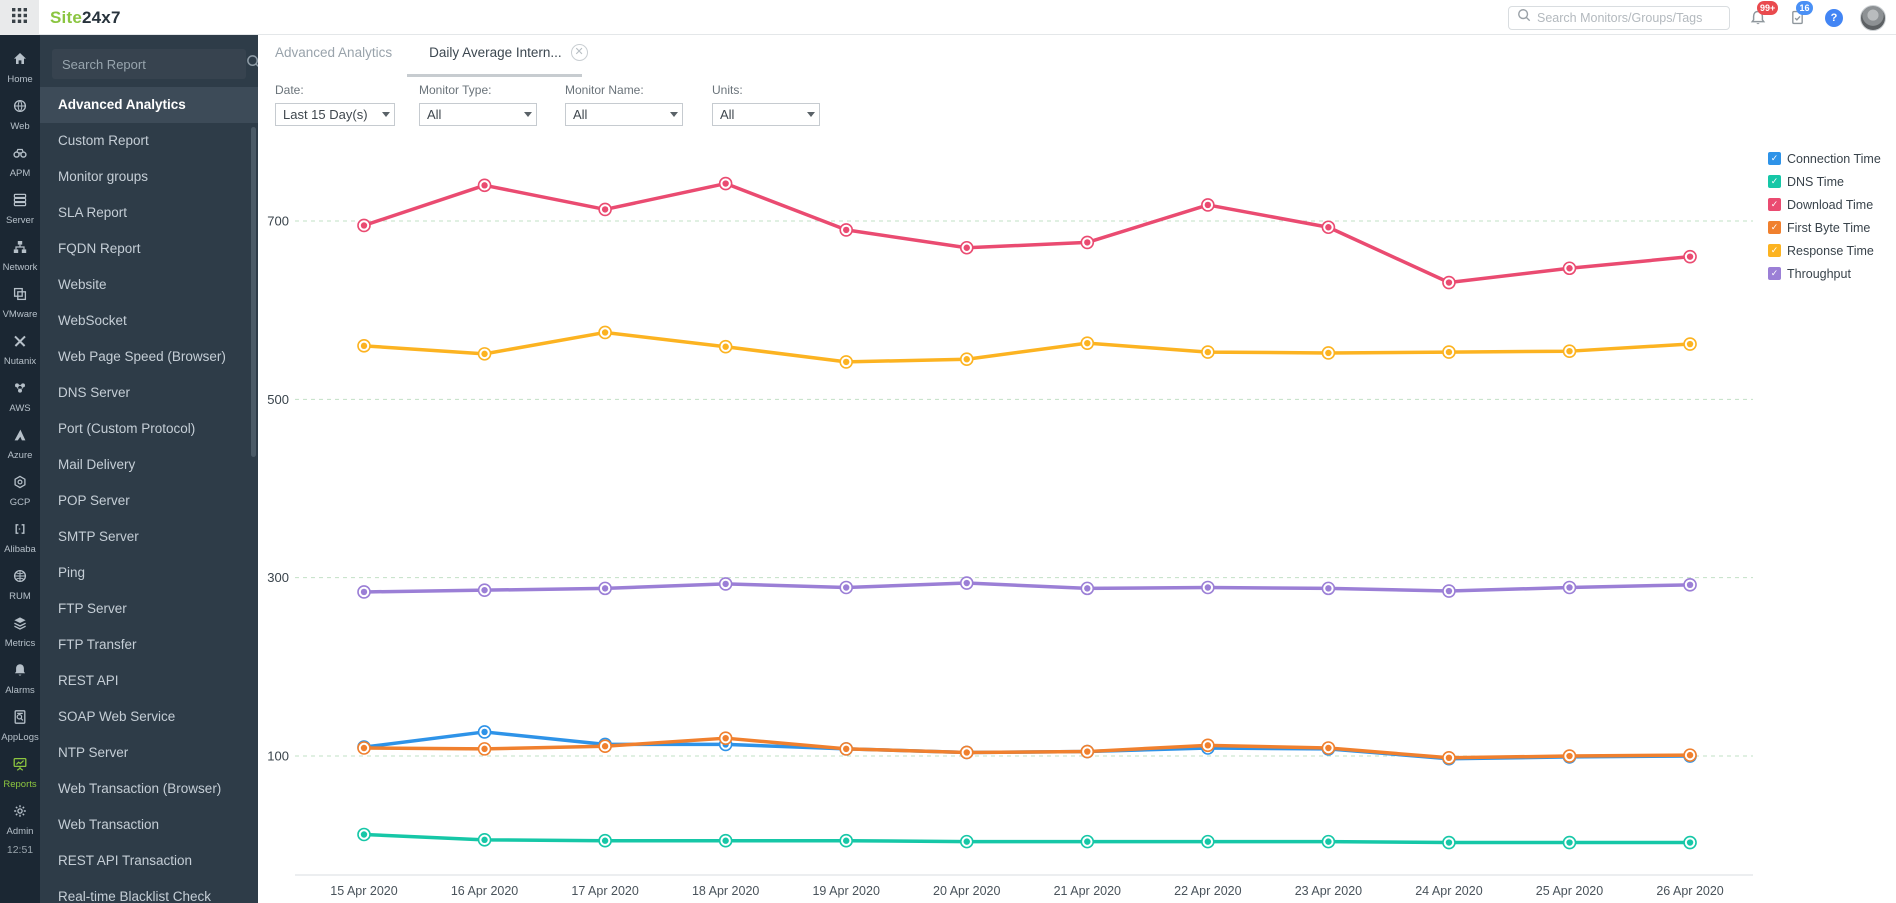 This screenshot has width=1896, height=903. I want to click on legend-item-first-byte-time: ✓ First Byte Time, so click(1824, 227).